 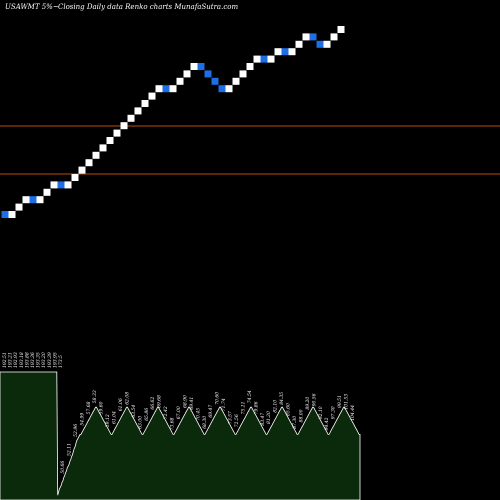 What do you see at coordinates (314, 399) in the screenshot?
I see `volume-price-label: 90.56` at bounding box center [314, 399].